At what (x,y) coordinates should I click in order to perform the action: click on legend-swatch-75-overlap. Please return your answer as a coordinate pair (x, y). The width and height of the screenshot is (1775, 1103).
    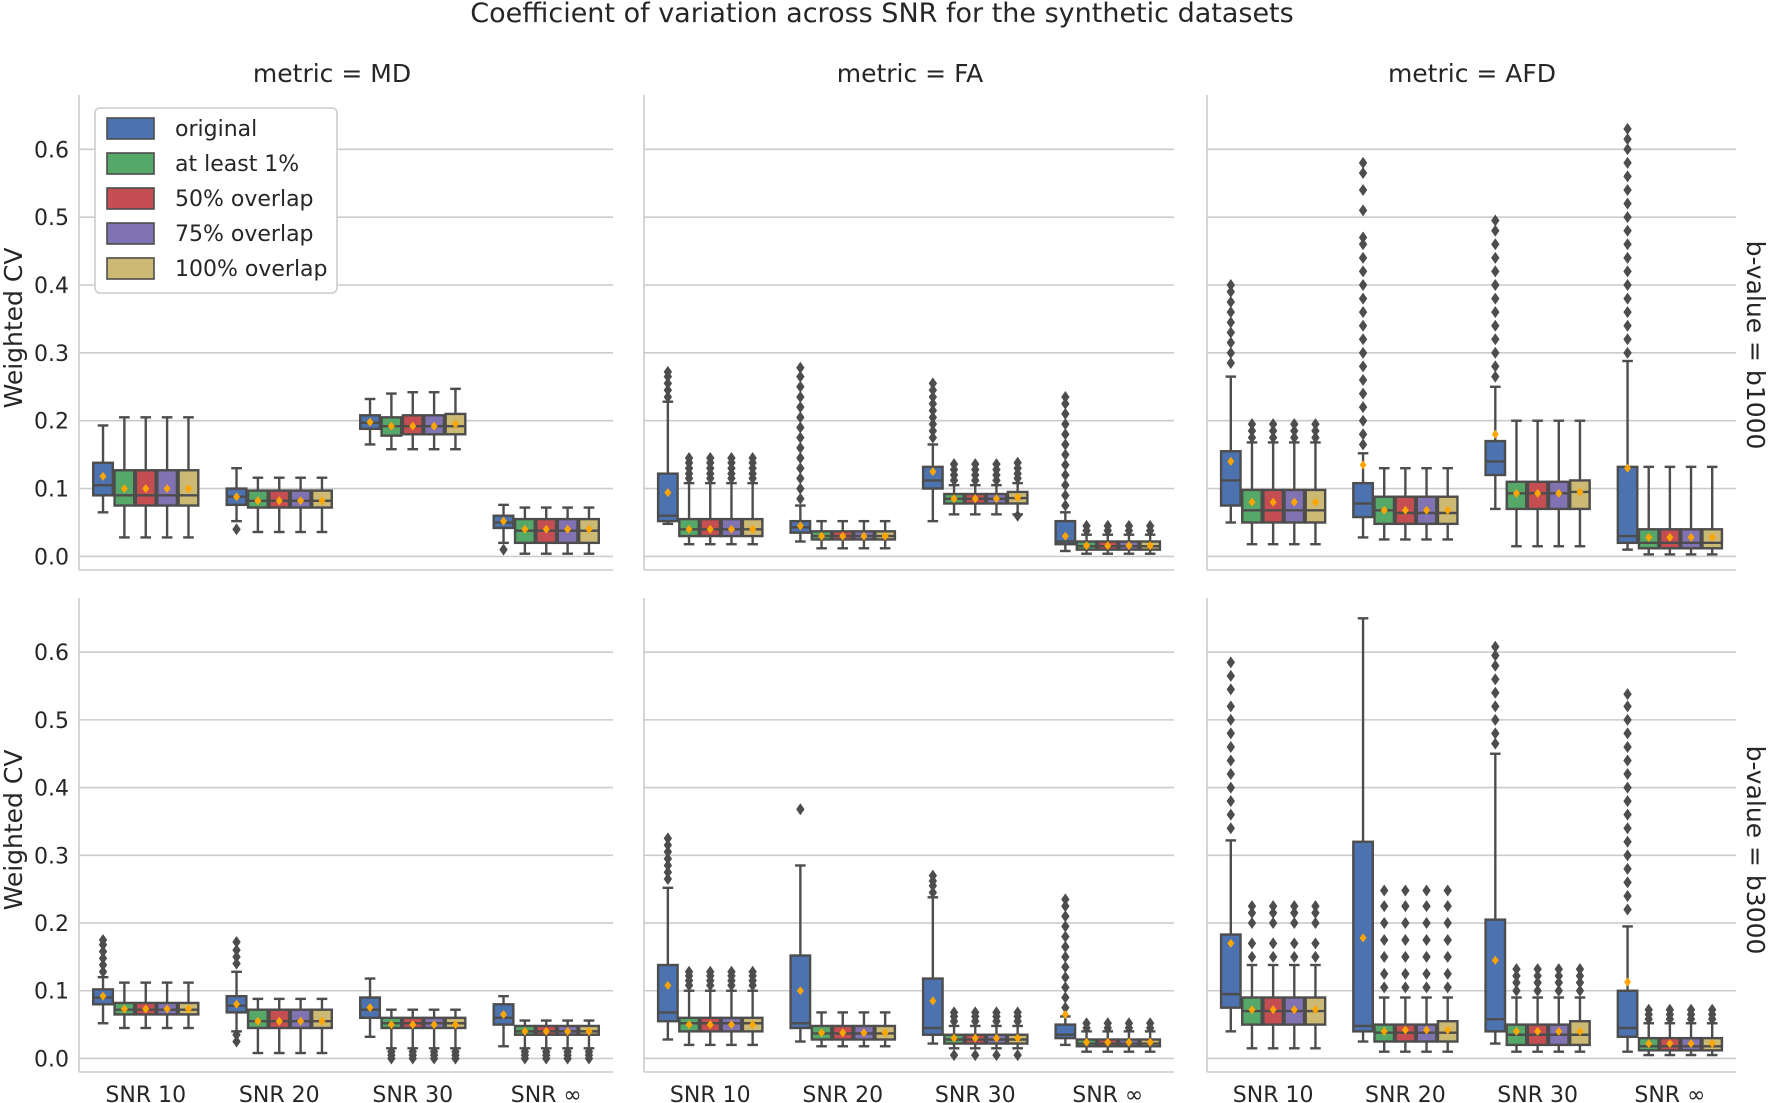
    Looking at the image, I should click on (130, 233).